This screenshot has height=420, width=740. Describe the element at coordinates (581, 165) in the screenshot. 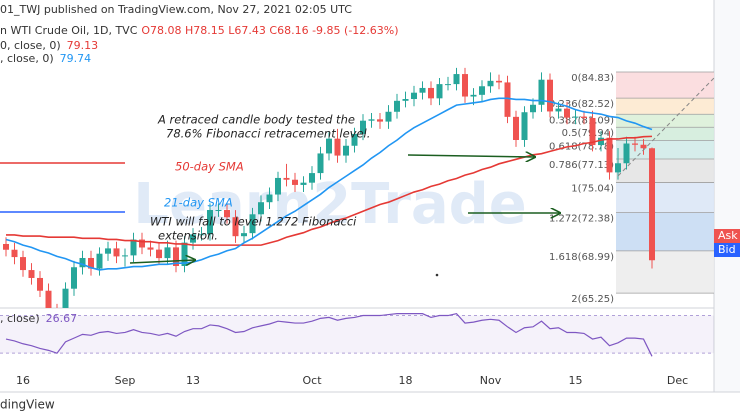

I see `fib-label: 0.786(77.13)` at that location.